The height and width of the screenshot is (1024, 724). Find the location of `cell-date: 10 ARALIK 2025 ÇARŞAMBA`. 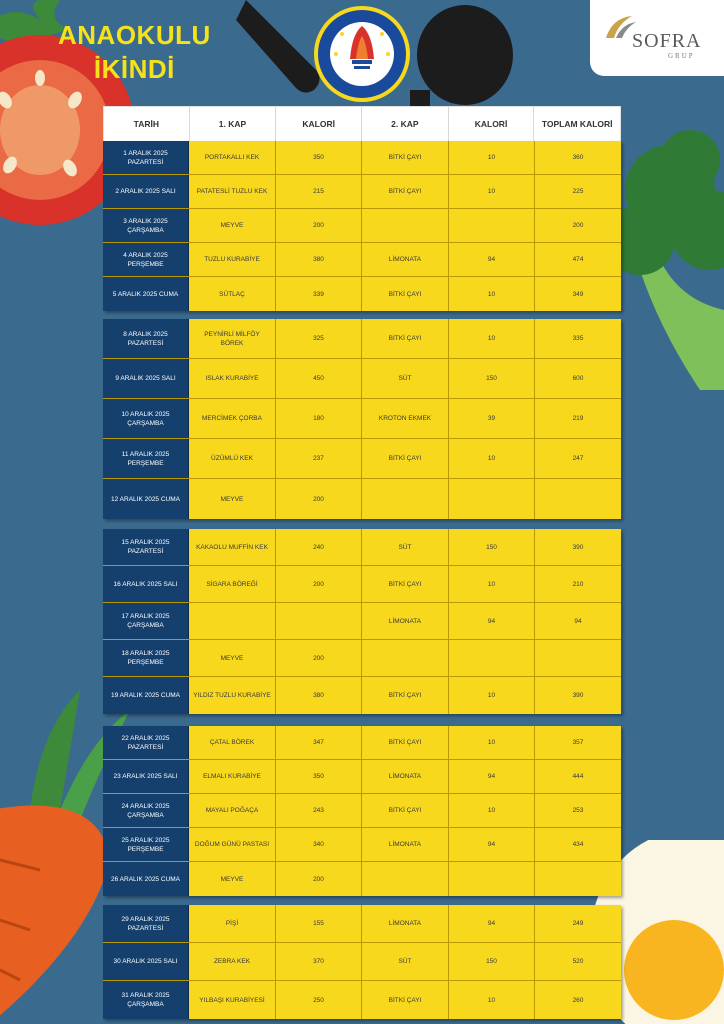

cell-date: 10 ARALIK 2025 ÇARŞAMBA is located at coordinates (146, 418).